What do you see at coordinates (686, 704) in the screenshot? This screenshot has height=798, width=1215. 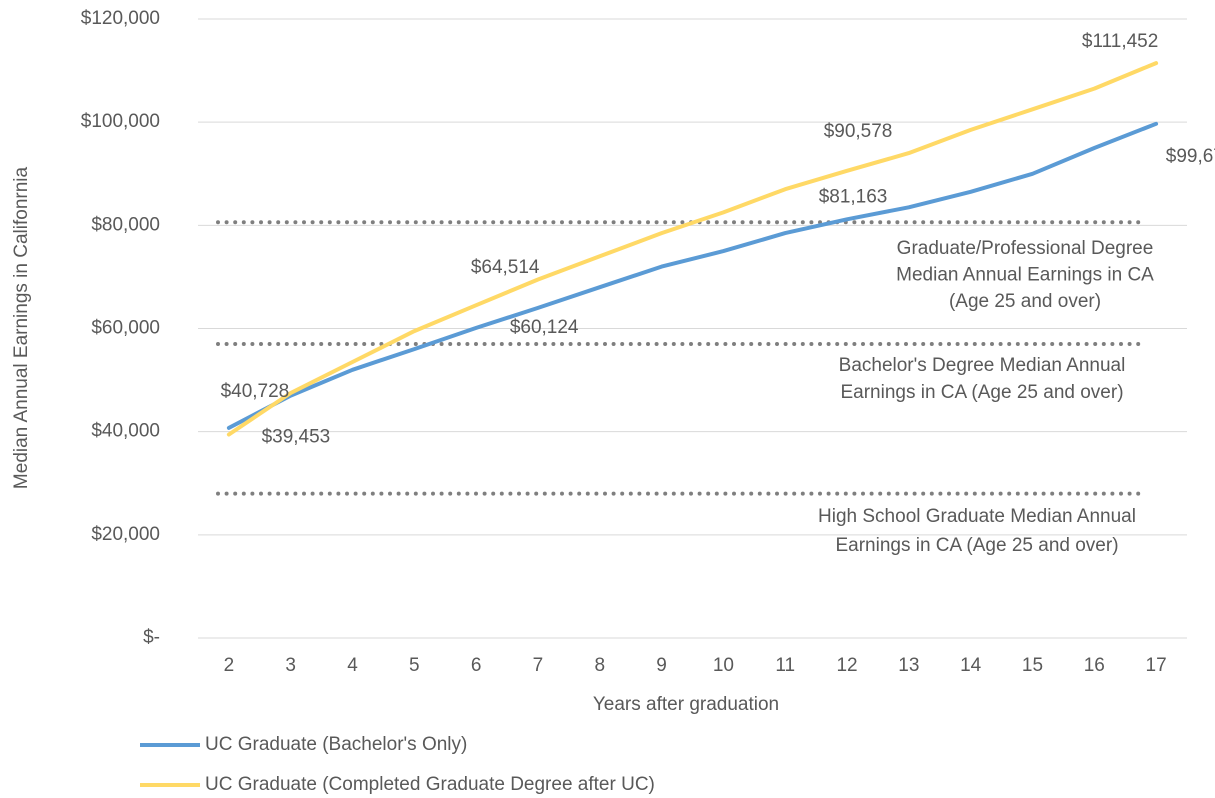 I see `x-axis-title: Years after graduation` at bounding box center [686, 704].